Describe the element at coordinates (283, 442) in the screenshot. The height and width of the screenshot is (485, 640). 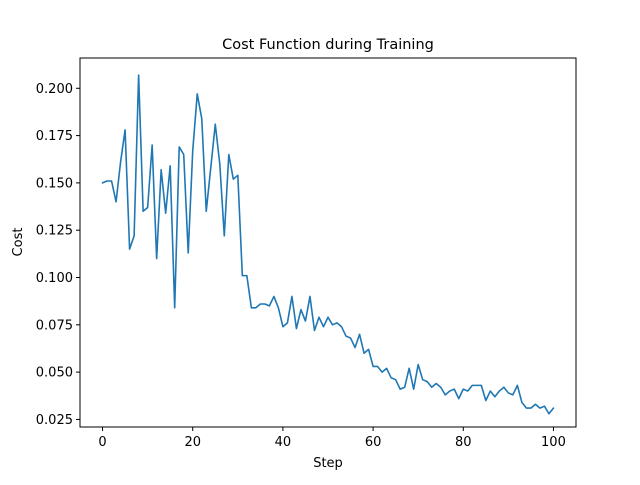
I see `x-tick-label: 40` at that location.